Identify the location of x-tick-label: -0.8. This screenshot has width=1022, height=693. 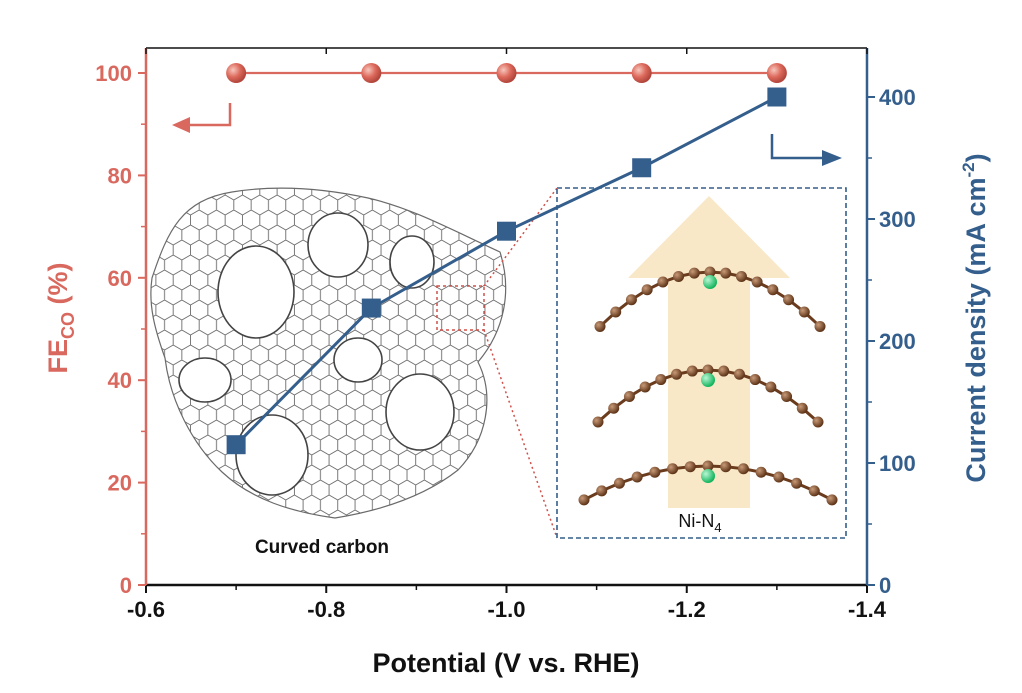
(326, 609).